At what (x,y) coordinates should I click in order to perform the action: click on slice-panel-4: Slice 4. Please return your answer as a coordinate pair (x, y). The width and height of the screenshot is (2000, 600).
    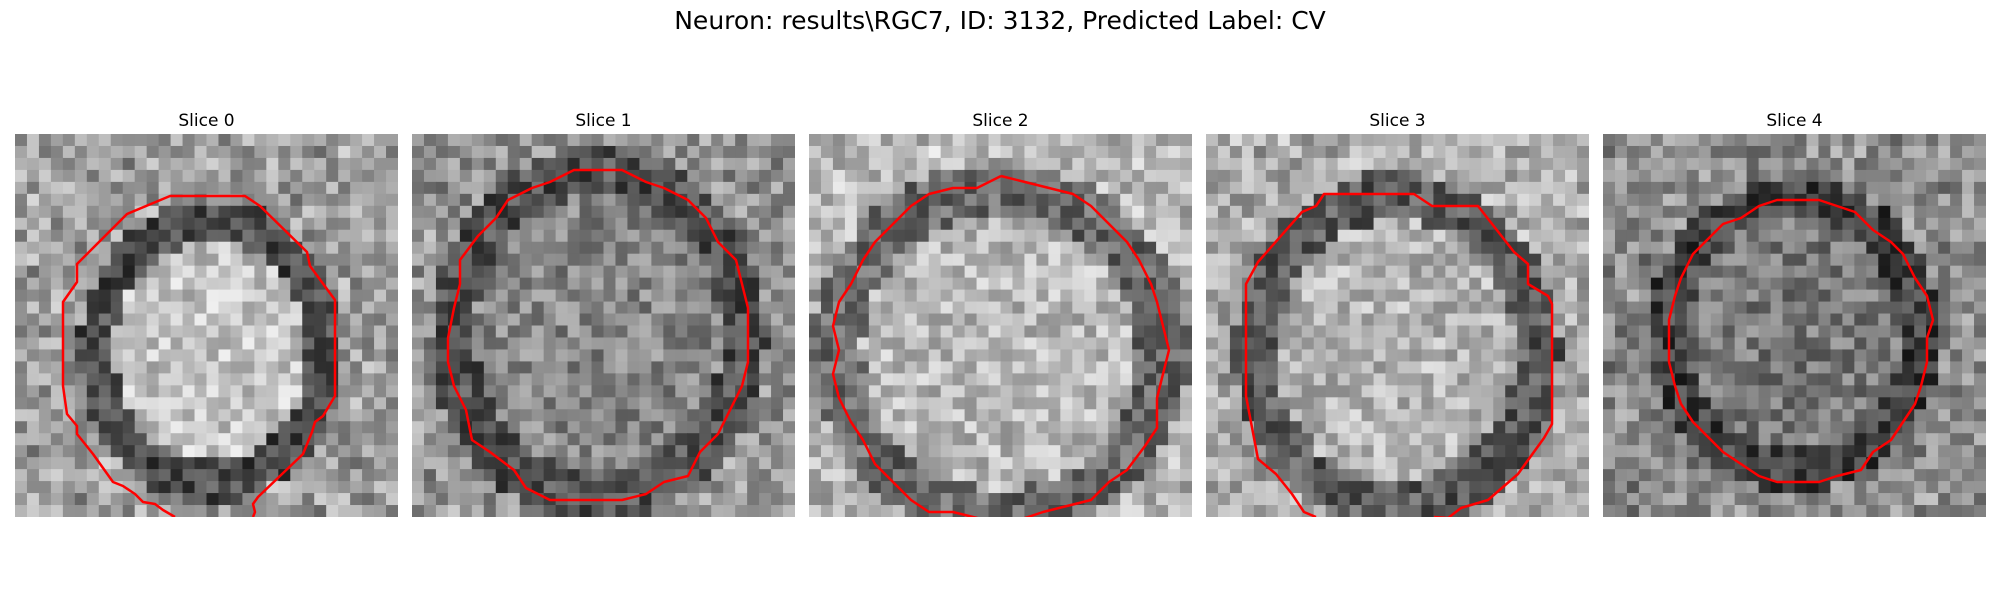
    Looking at the image, I should click on (1794, 312).